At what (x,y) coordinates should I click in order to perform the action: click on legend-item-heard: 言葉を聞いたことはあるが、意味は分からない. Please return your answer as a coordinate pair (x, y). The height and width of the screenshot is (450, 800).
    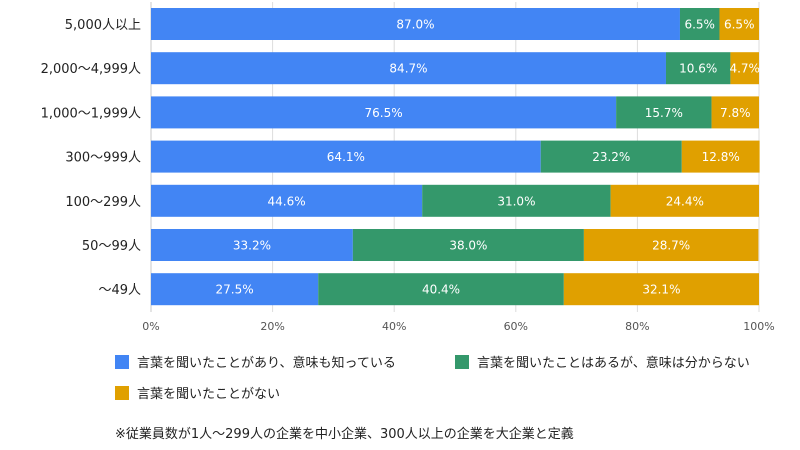
    Looking at the image, I should click on (602, 361).